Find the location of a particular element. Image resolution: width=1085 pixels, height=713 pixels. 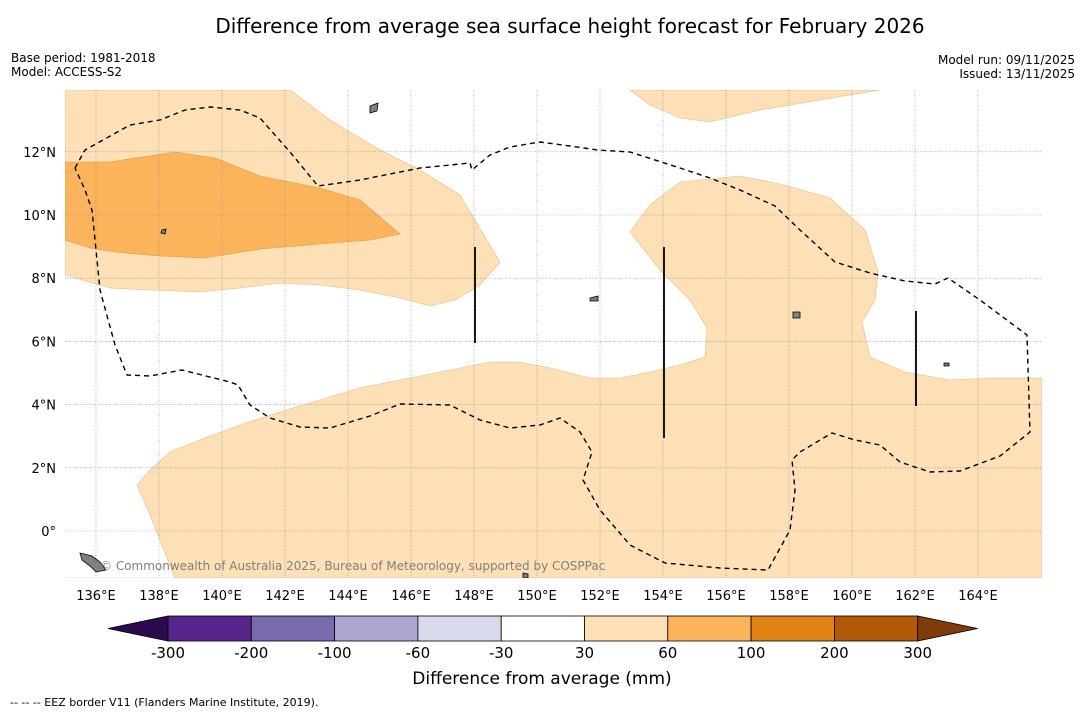

lon-tick-label: 152°E is located at coordinates (600, 596).